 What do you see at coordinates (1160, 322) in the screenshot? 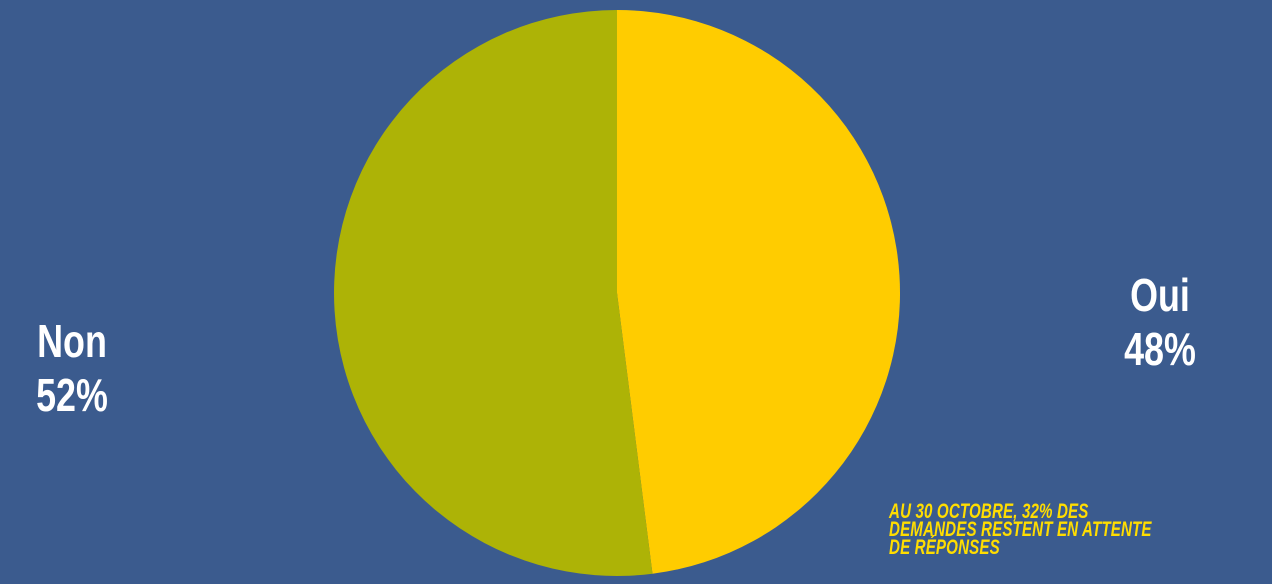
I see `slice-label-oui: Oui 48%` at bounding box center [1160, 322].